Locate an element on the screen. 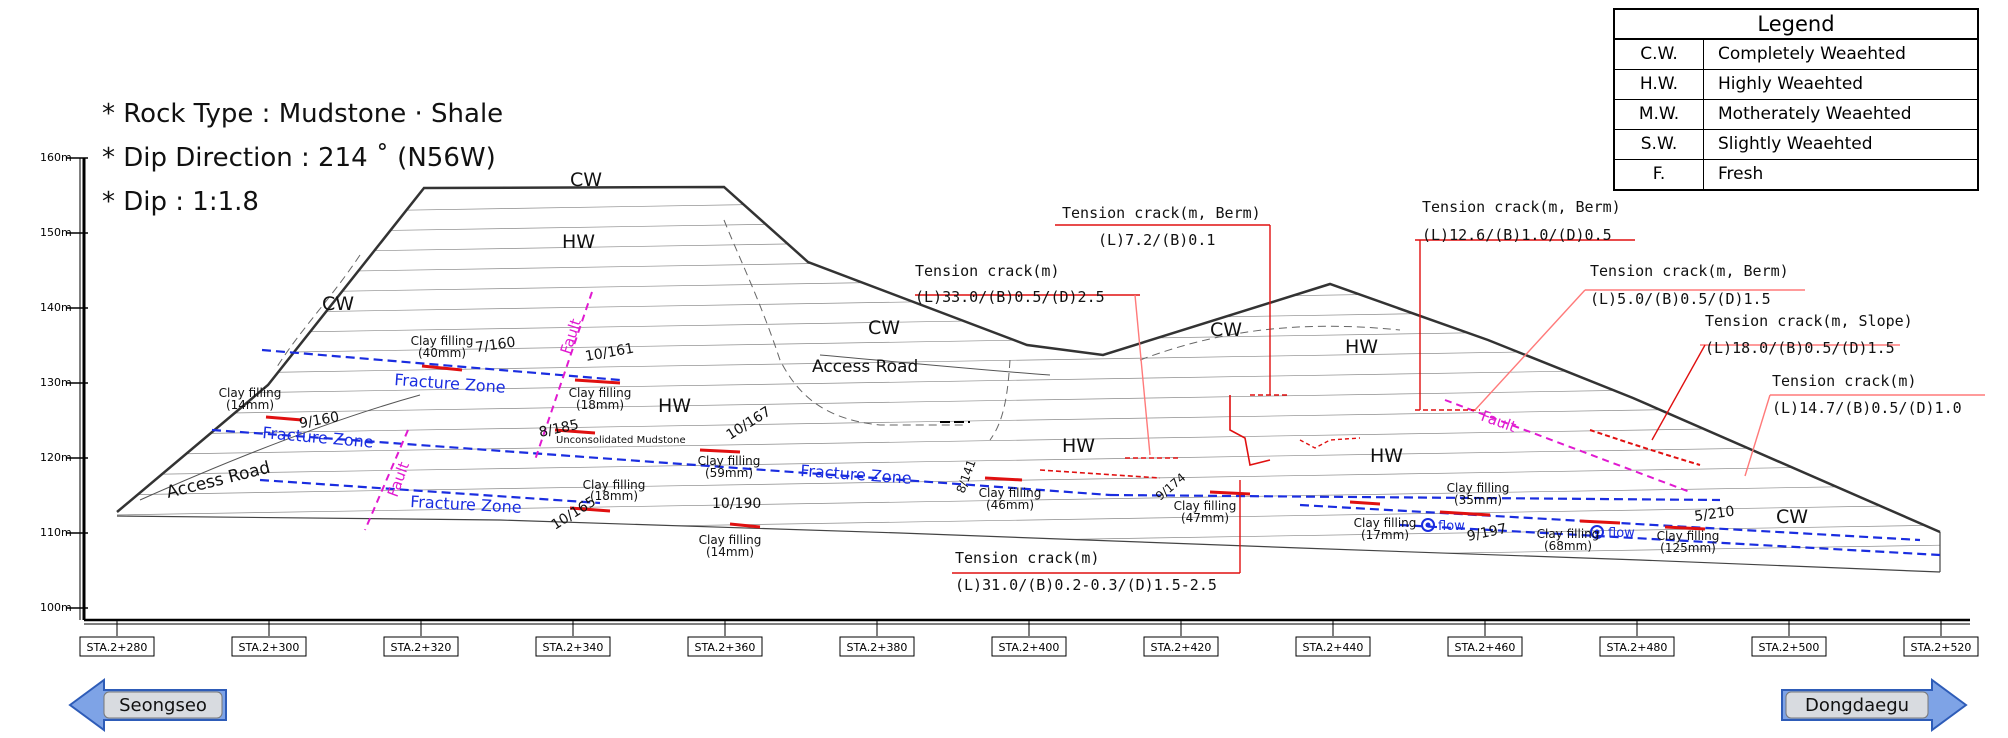 The width and height of the screenshot is (2008, 738). unconsolidated-mudstone-label: Unconsolidated Mudstone is located at coordinates (621, 440).